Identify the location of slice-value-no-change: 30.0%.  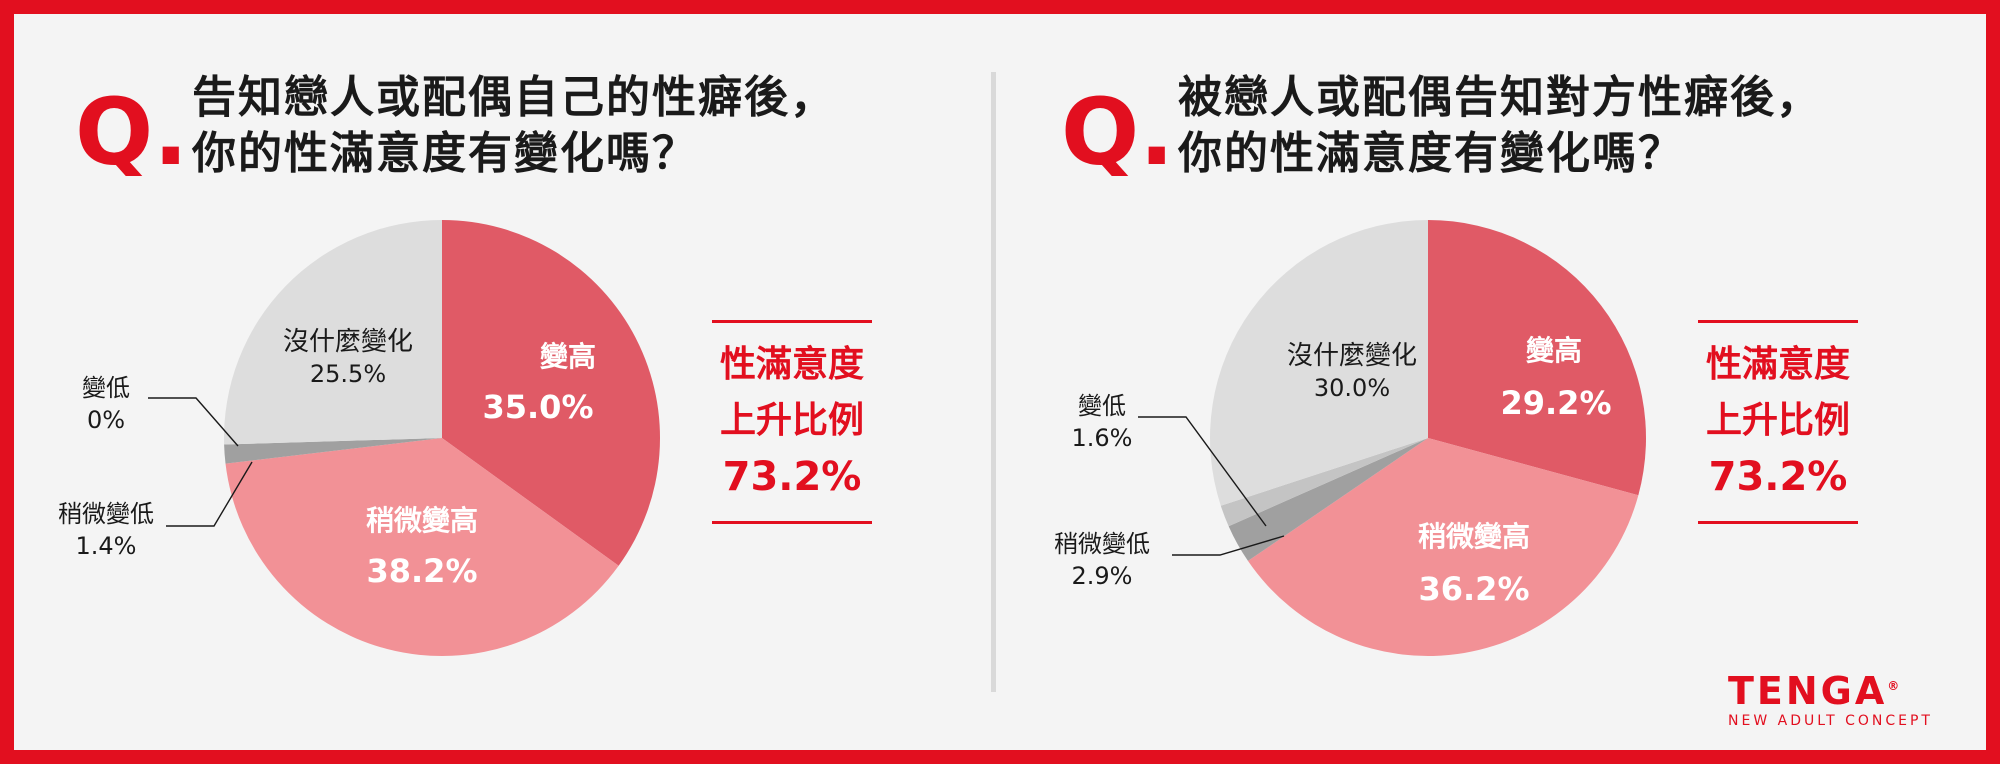
(1352, 388).